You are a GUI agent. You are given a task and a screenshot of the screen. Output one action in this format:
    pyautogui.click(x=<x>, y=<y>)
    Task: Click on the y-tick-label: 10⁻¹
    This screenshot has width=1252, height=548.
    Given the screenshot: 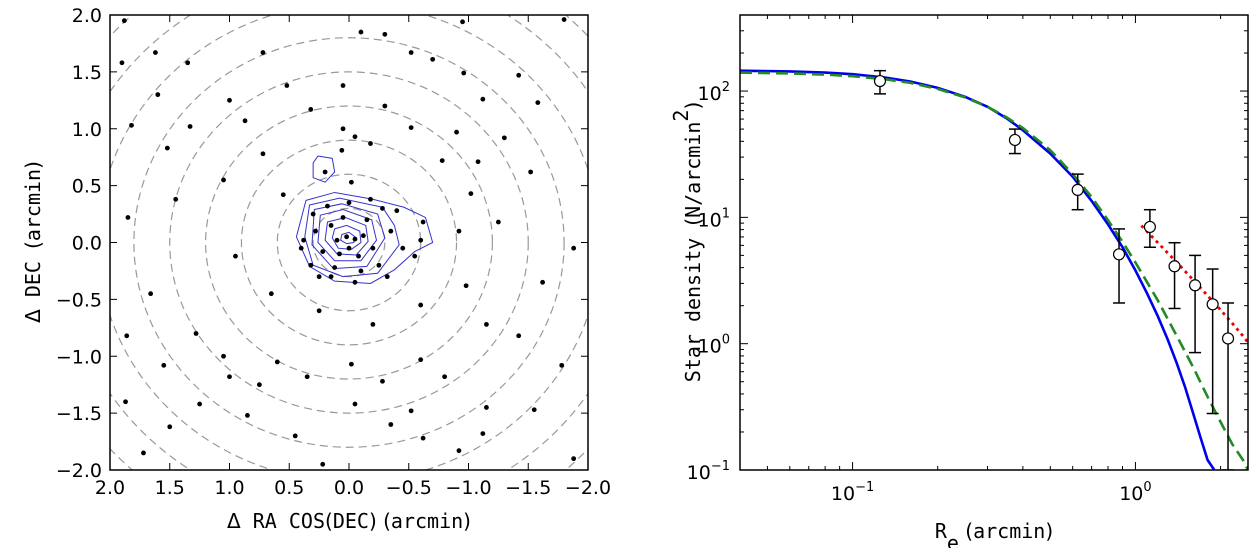 What is the action you would take?
    pyautogui.click(x=708, y=471)
    